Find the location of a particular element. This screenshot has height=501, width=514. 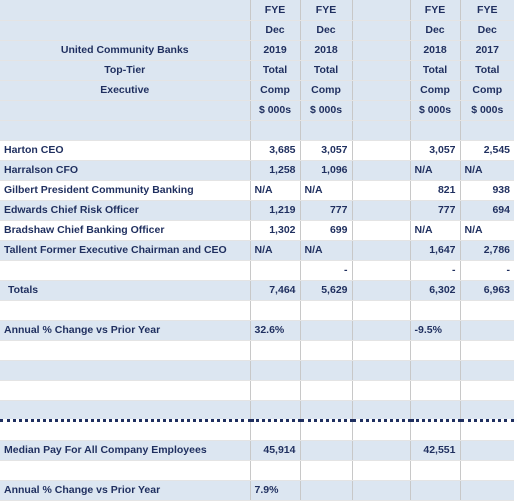

cell: 6,302 is located at coordinates (435, 290).